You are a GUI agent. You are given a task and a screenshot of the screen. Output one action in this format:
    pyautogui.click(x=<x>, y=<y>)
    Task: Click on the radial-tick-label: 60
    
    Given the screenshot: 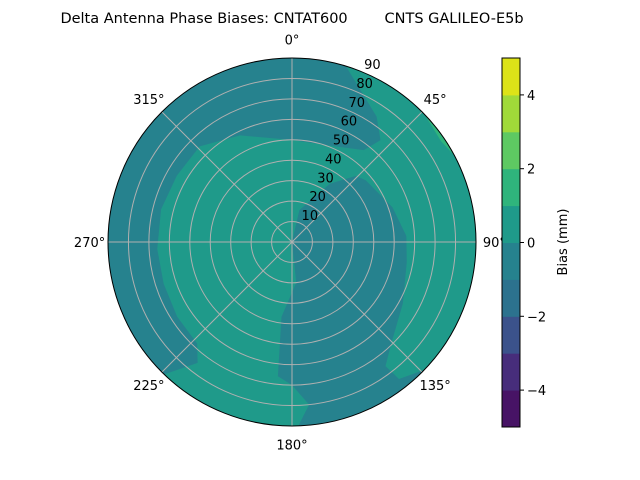 What is the action you would take?
    pyautogui.click(x=349, y=122)
    